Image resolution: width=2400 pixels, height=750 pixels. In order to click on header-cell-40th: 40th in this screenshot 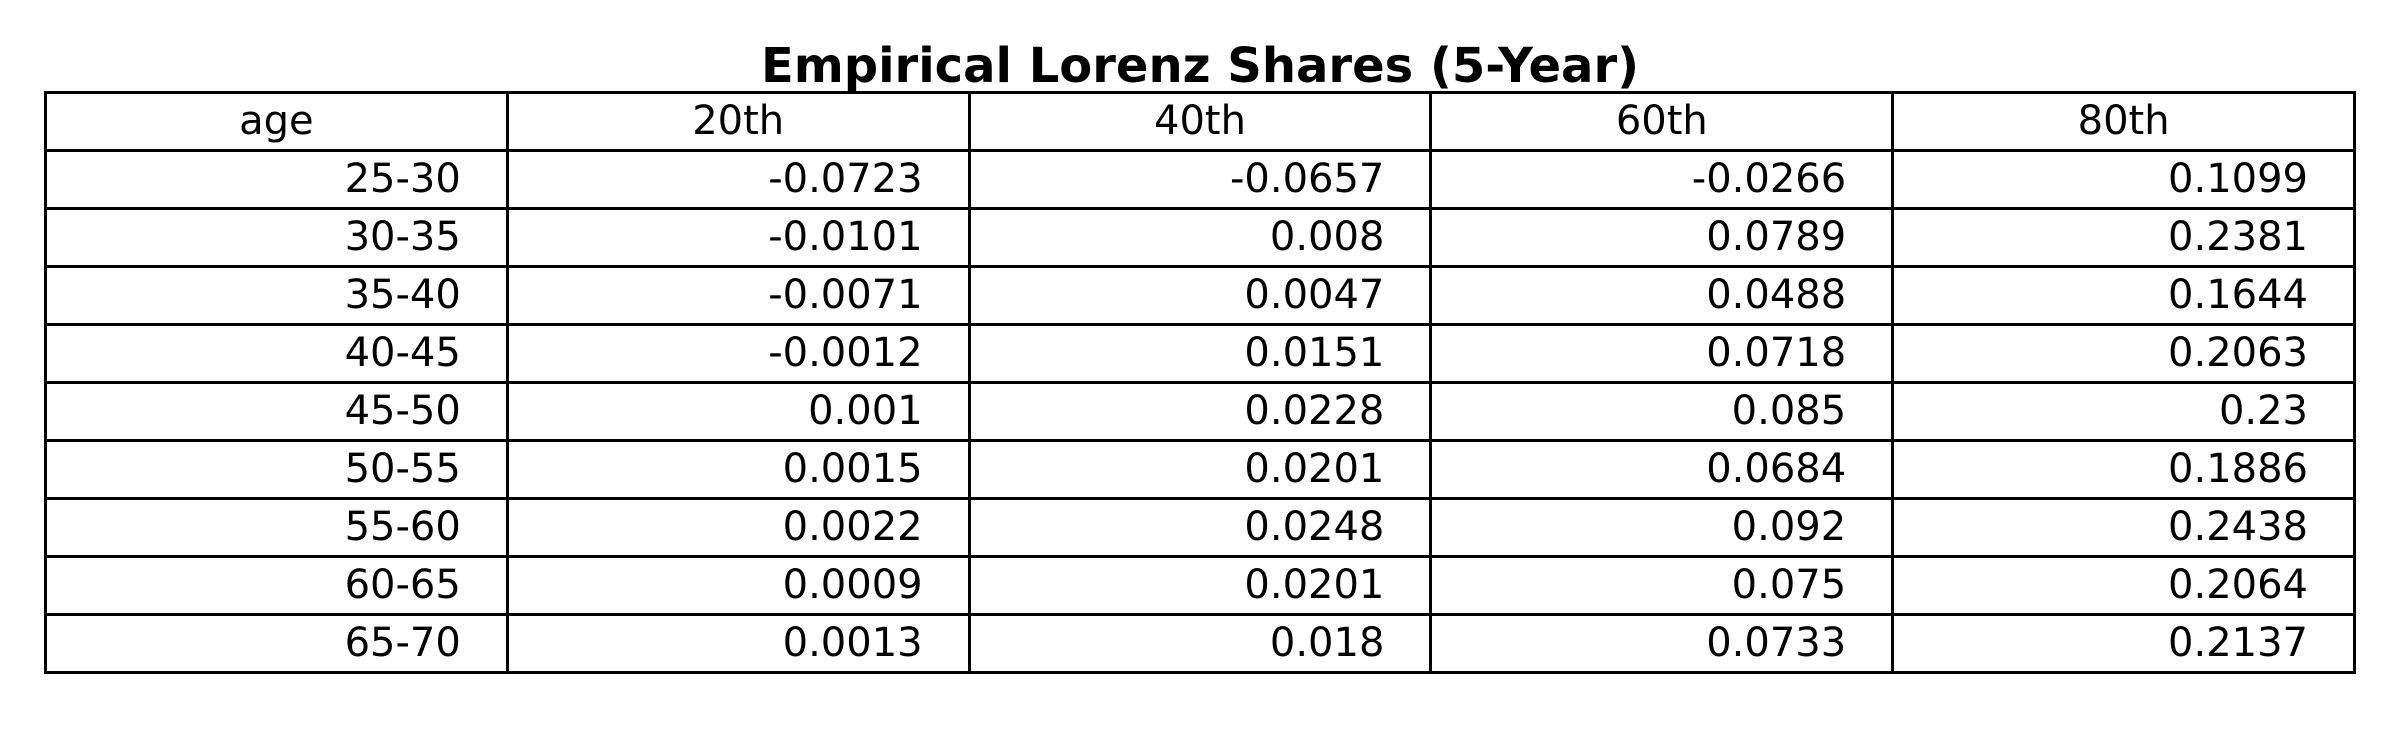, I will do `click(1200, 121)`.